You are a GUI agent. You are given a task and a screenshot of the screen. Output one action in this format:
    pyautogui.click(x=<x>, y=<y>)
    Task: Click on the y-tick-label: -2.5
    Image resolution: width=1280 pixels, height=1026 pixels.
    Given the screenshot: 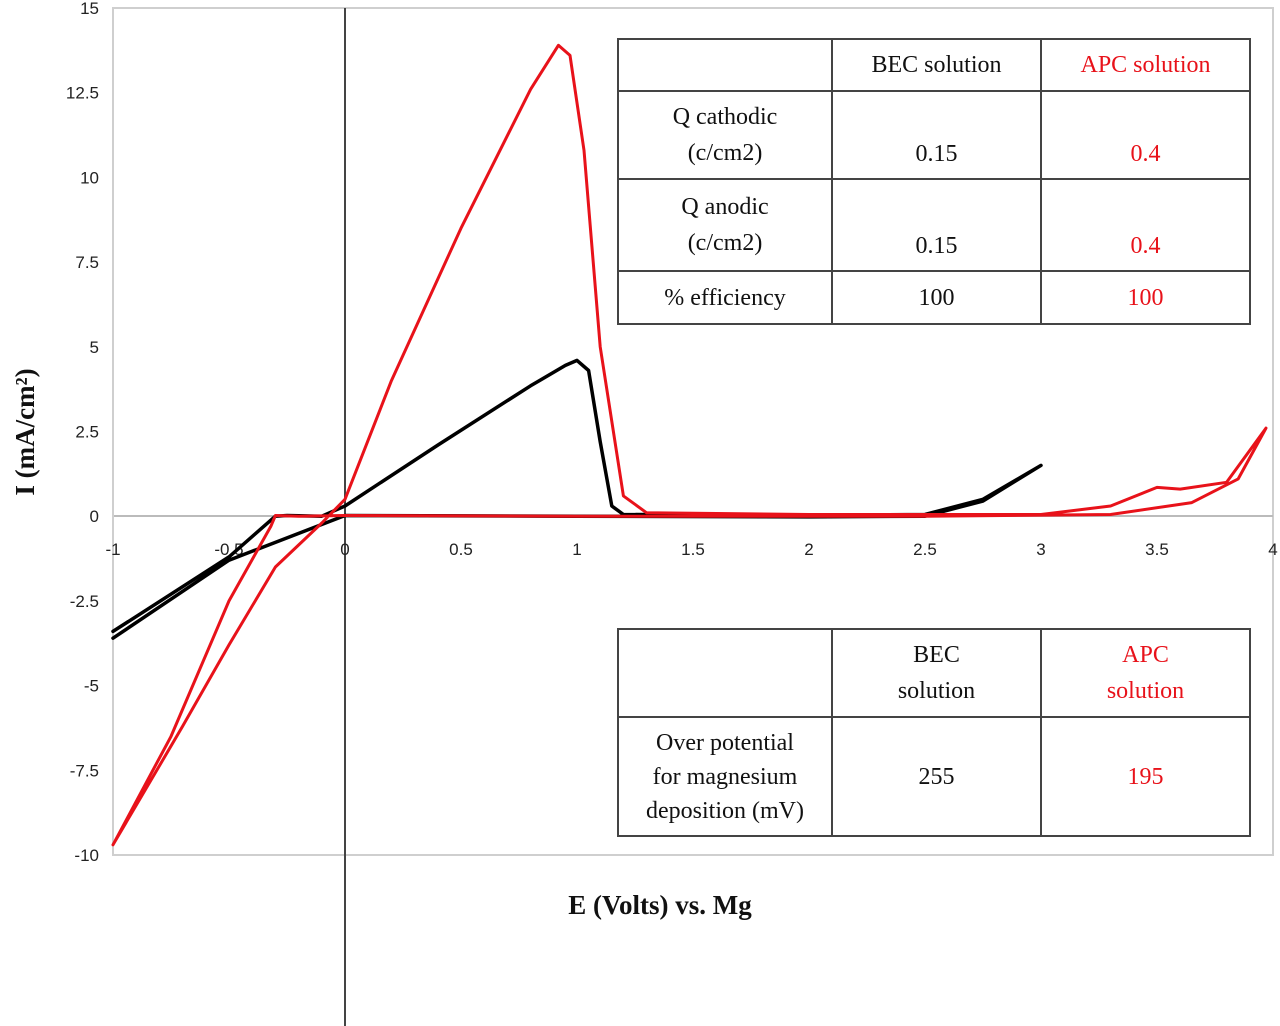 What is the action you would take?
    pyautogui.click(x=84, y=601)
    